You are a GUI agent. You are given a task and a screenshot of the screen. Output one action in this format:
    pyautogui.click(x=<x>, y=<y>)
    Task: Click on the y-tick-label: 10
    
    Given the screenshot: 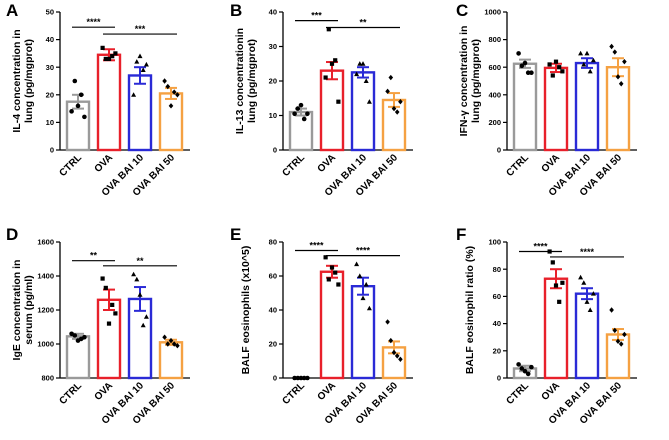 What is the action you would take?
    pyautogui.click(x=50, y=122)
    